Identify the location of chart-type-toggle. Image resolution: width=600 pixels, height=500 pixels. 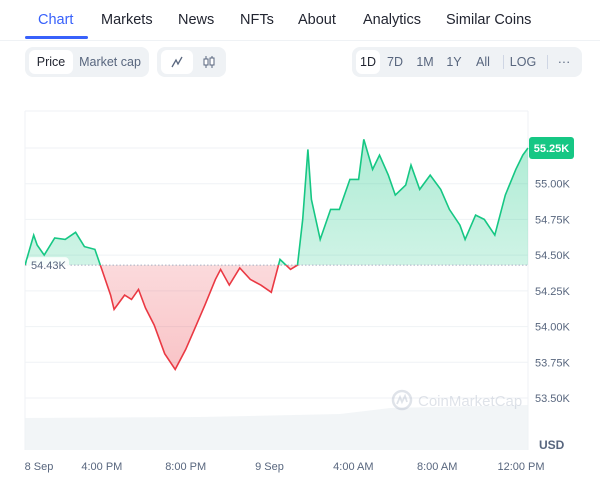
(191, 62).